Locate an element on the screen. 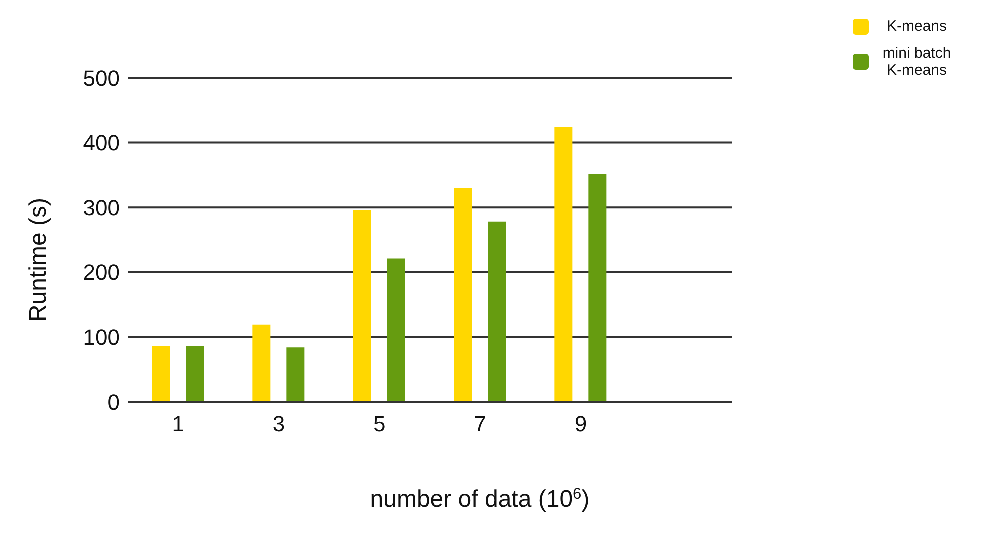  x-axis-title: number of data (10$^{6}$) is located at coordinates (480, 499).